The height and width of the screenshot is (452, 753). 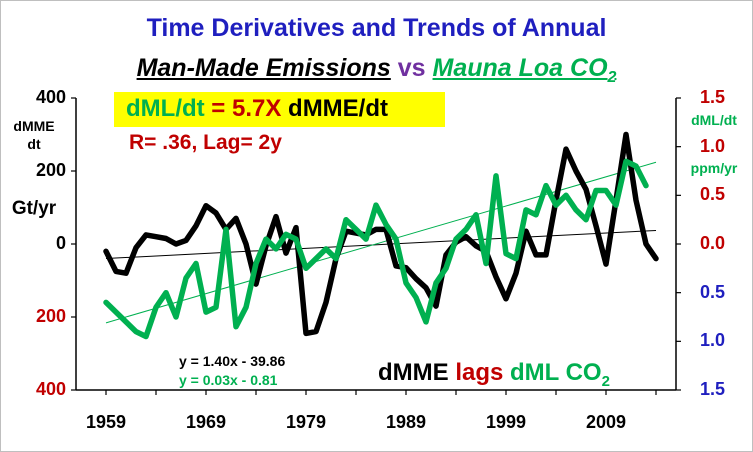 I want to click on equation-dml: dML/dt, so click(x=165, y=108).